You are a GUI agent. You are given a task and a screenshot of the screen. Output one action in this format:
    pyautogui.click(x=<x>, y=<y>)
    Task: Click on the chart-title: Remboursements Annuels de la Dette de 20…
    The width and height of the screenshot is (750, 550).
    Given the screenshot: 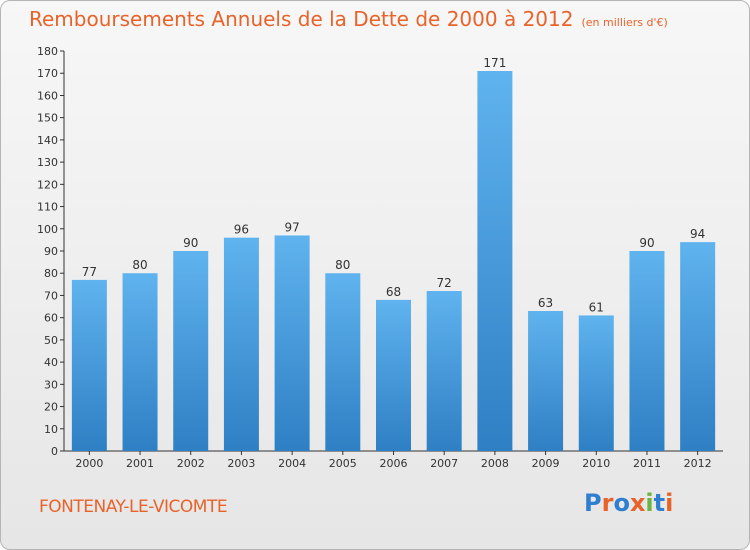 What is the action you would take?
    pyautogui.click(x=348, y=19)
    